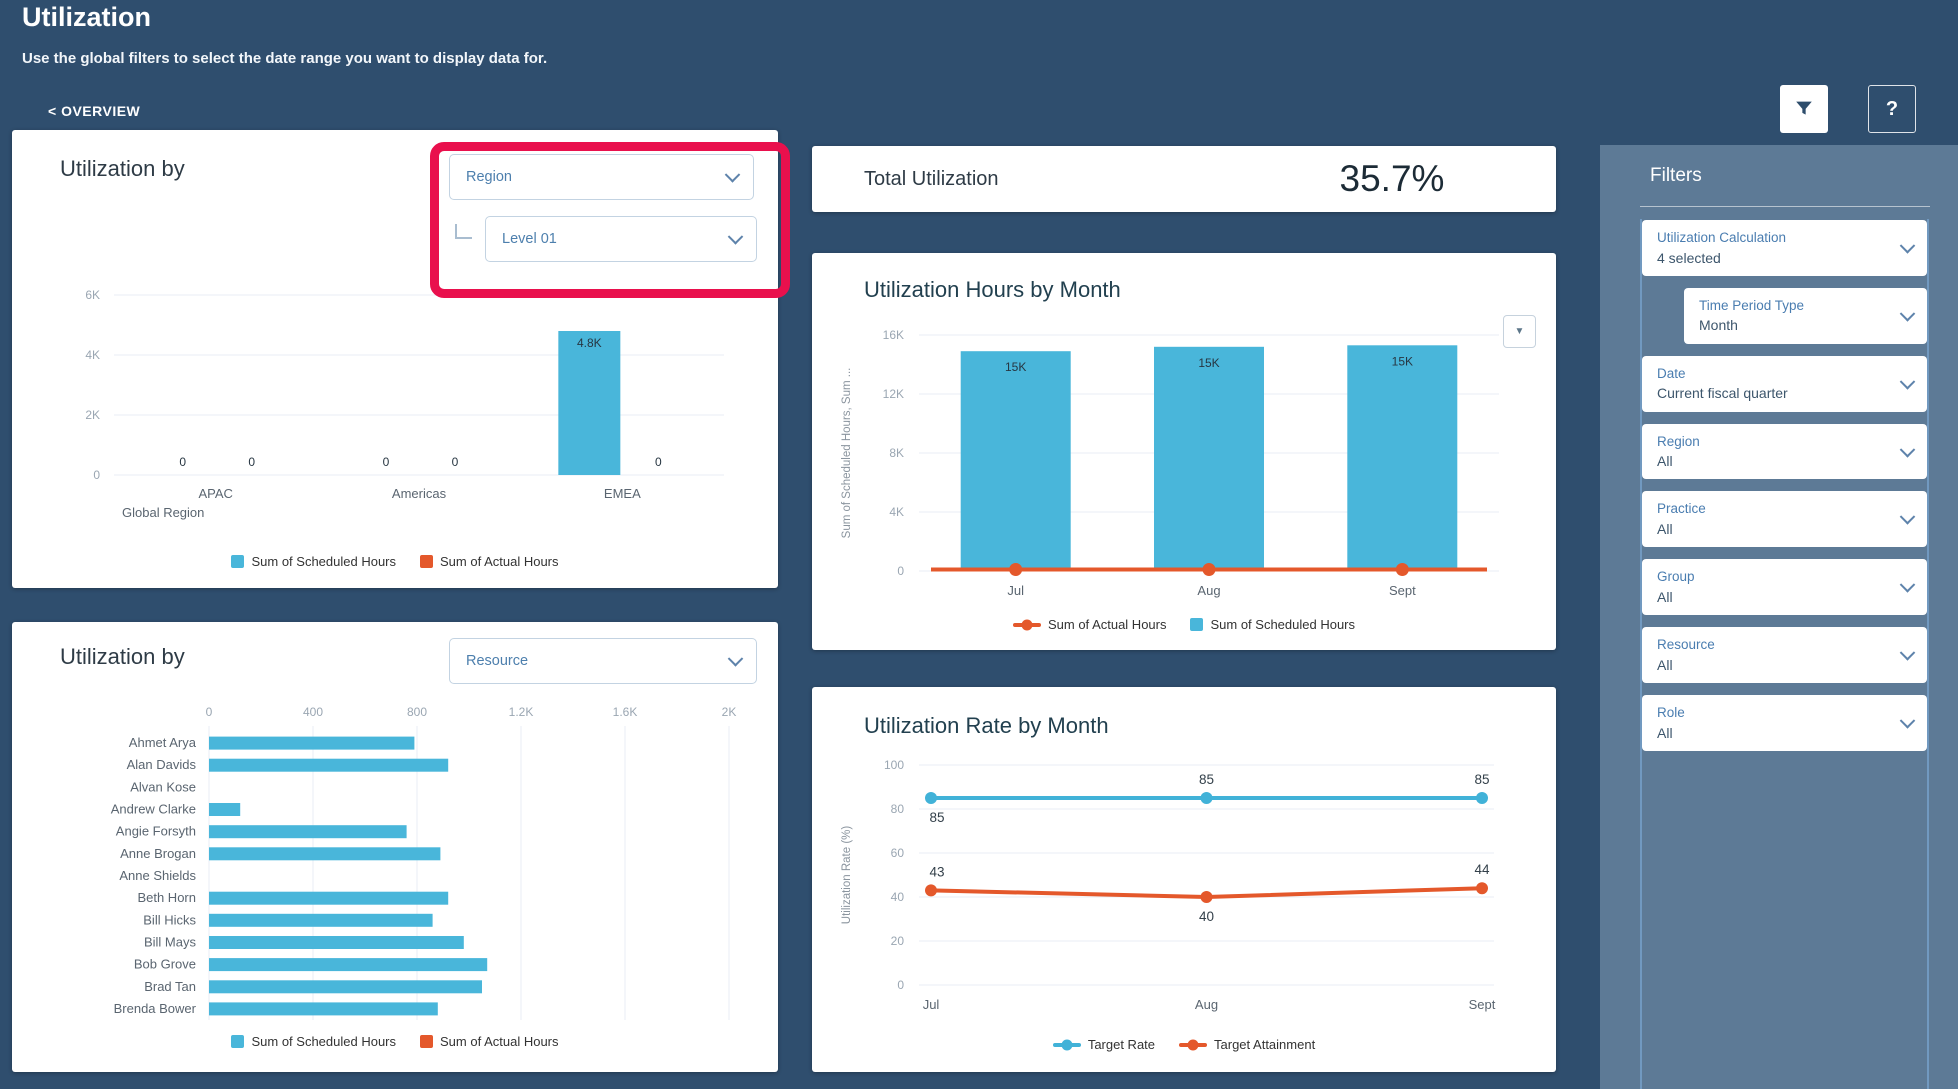 The image size is (1958, 1089). Describe the element at coordinates (489, 177) in the screenshot. I see `dimension-select-value: Region` at that location.